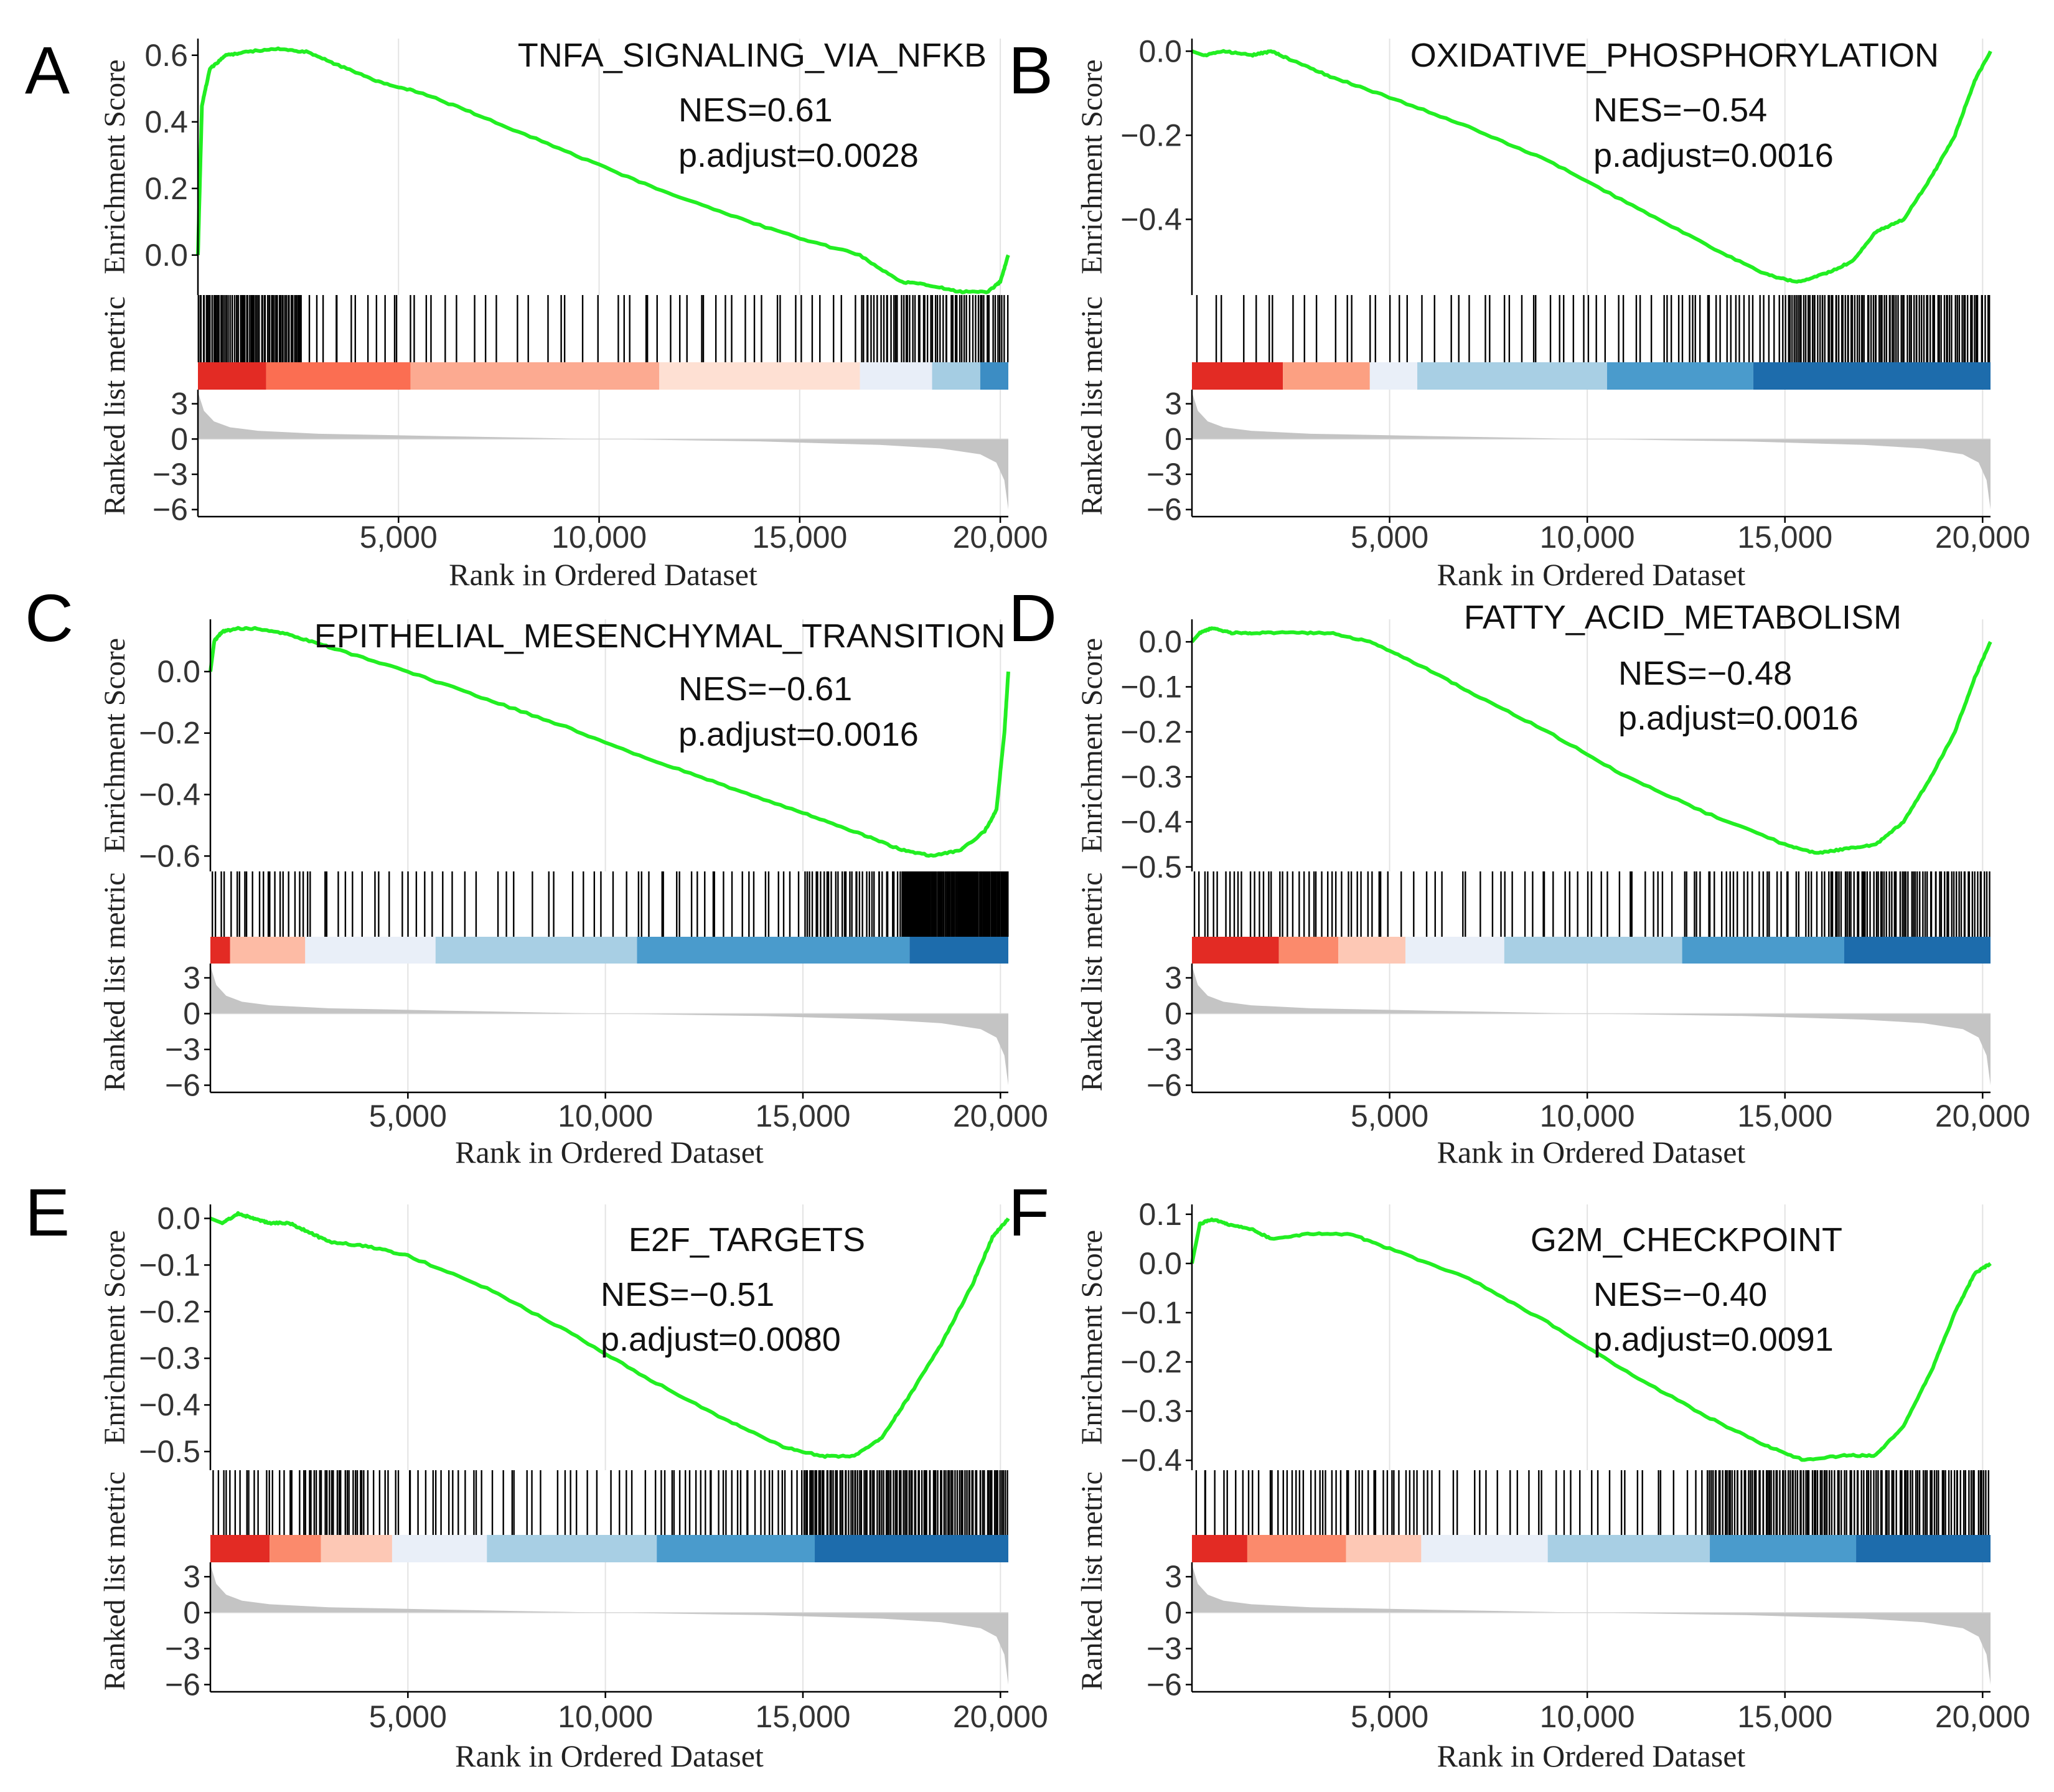 The width and height of the screenshot is (2054, 1792). What do you see at coordinates (1686, 1240) in the screenshot?
I see `gene-set-title: G2M_CHECKPOINT` at bounding box center [1686, 1240].